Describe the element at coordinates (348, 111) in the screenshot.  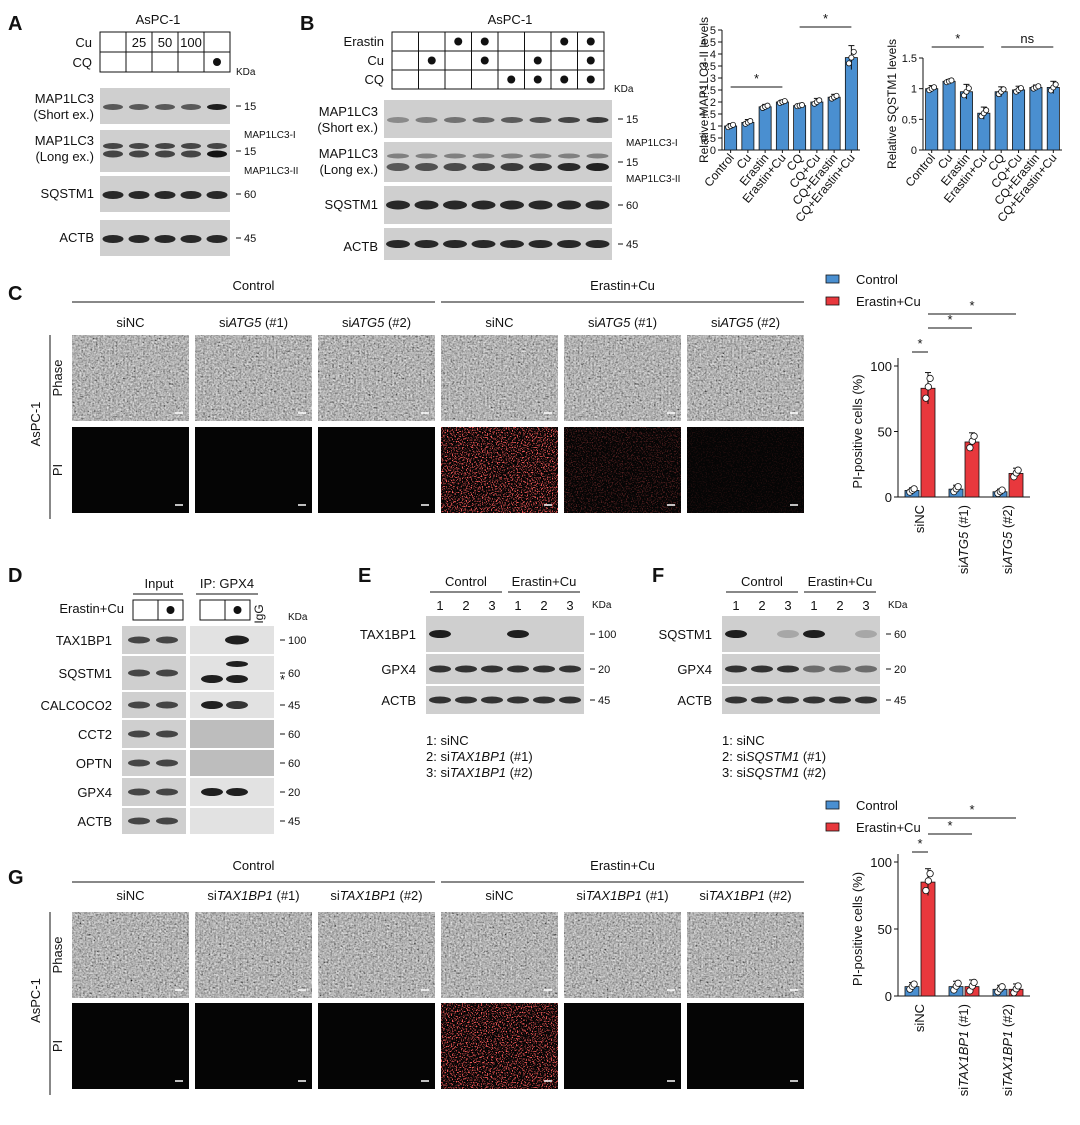
I see `blot-label: MAP1LC3` at that location.